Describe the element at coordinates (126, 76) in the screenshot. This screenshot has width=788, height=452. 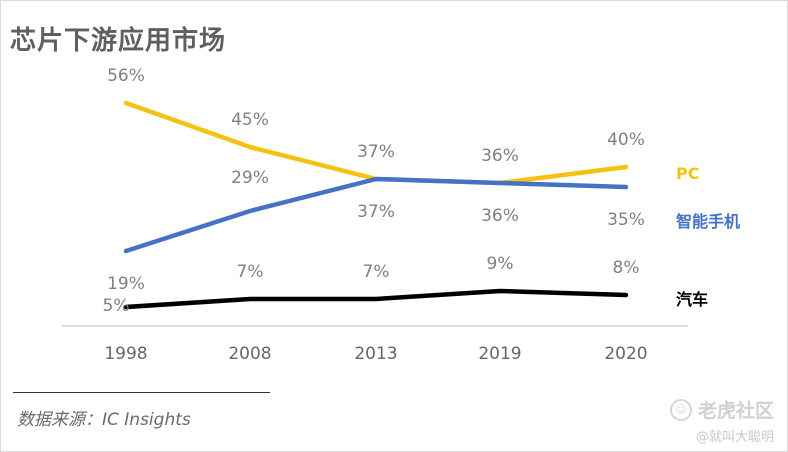
I see `data-label: 56%` at that location.